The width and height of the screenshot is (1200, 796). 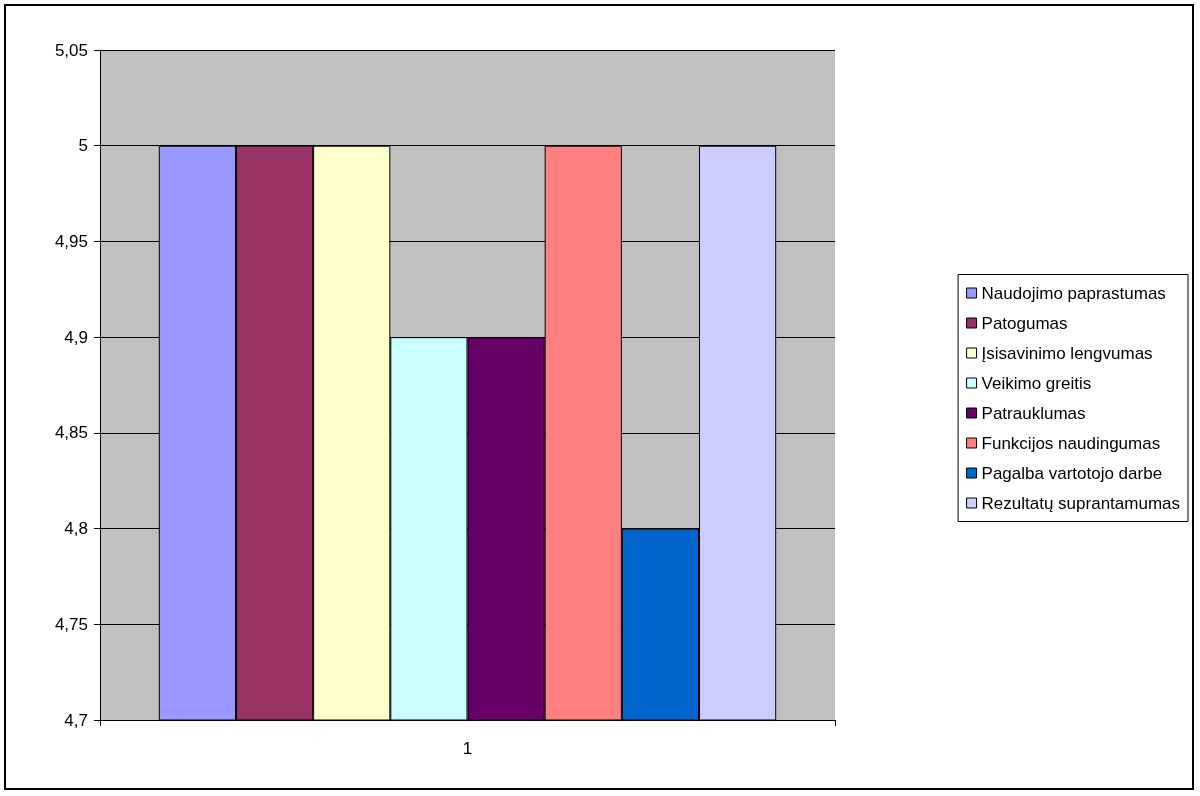 What do you see at coordinates (1067, 353) in the screenshot?
I see `legend-label: Įsisavinimo lengvumas` at bounding box center [1067, 353].